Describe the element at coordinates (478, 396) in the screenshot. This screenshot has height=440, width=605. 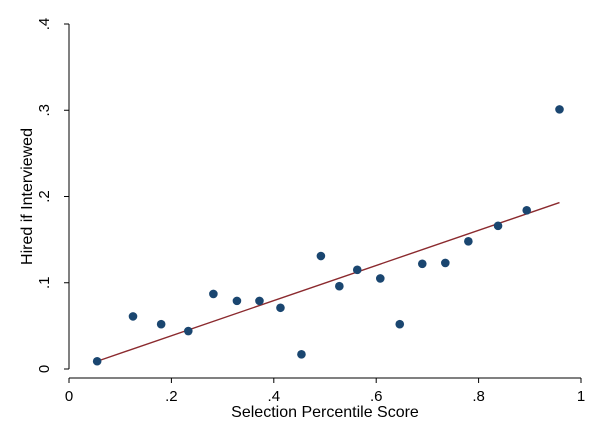
I see `x-tick-label: .8` at that location.